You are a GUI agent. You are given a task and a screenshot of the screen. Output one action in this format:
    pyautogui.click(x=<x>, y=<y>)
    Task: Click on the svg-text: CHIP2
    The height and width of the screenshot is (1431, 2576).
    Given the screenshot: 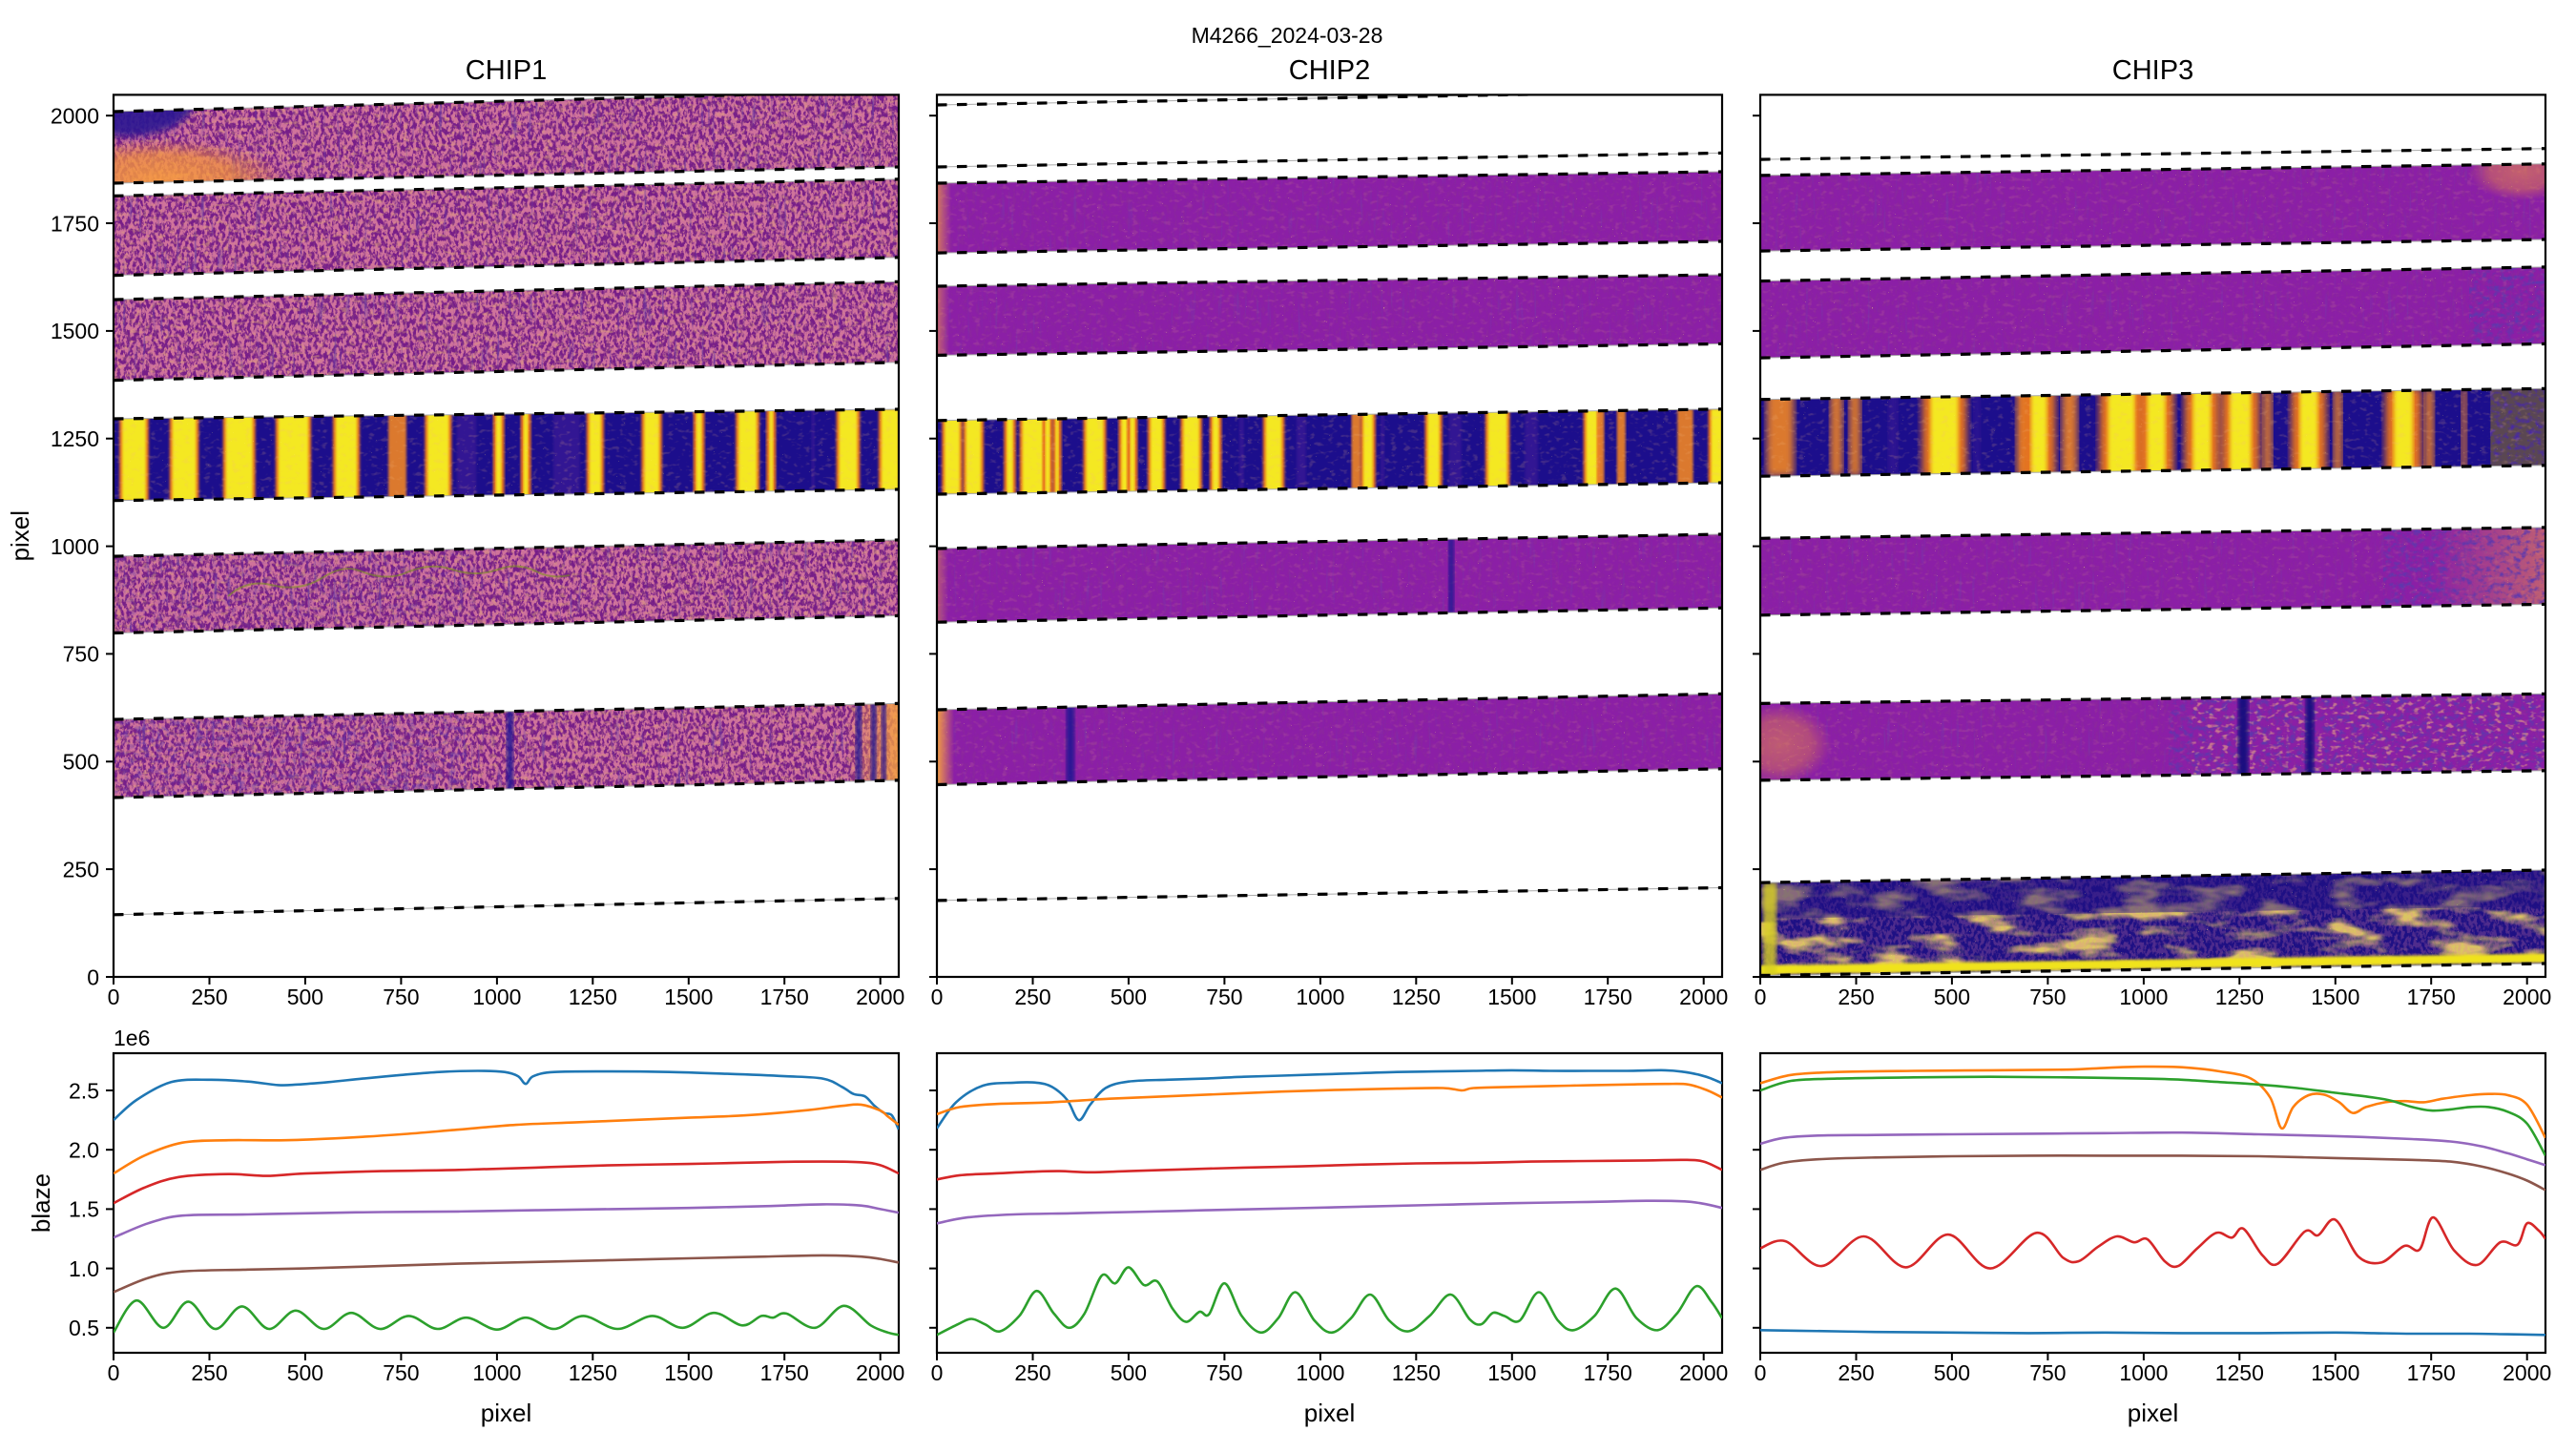 What is the action you would take?
    pyautogui.click(x=1329, y=70)
    